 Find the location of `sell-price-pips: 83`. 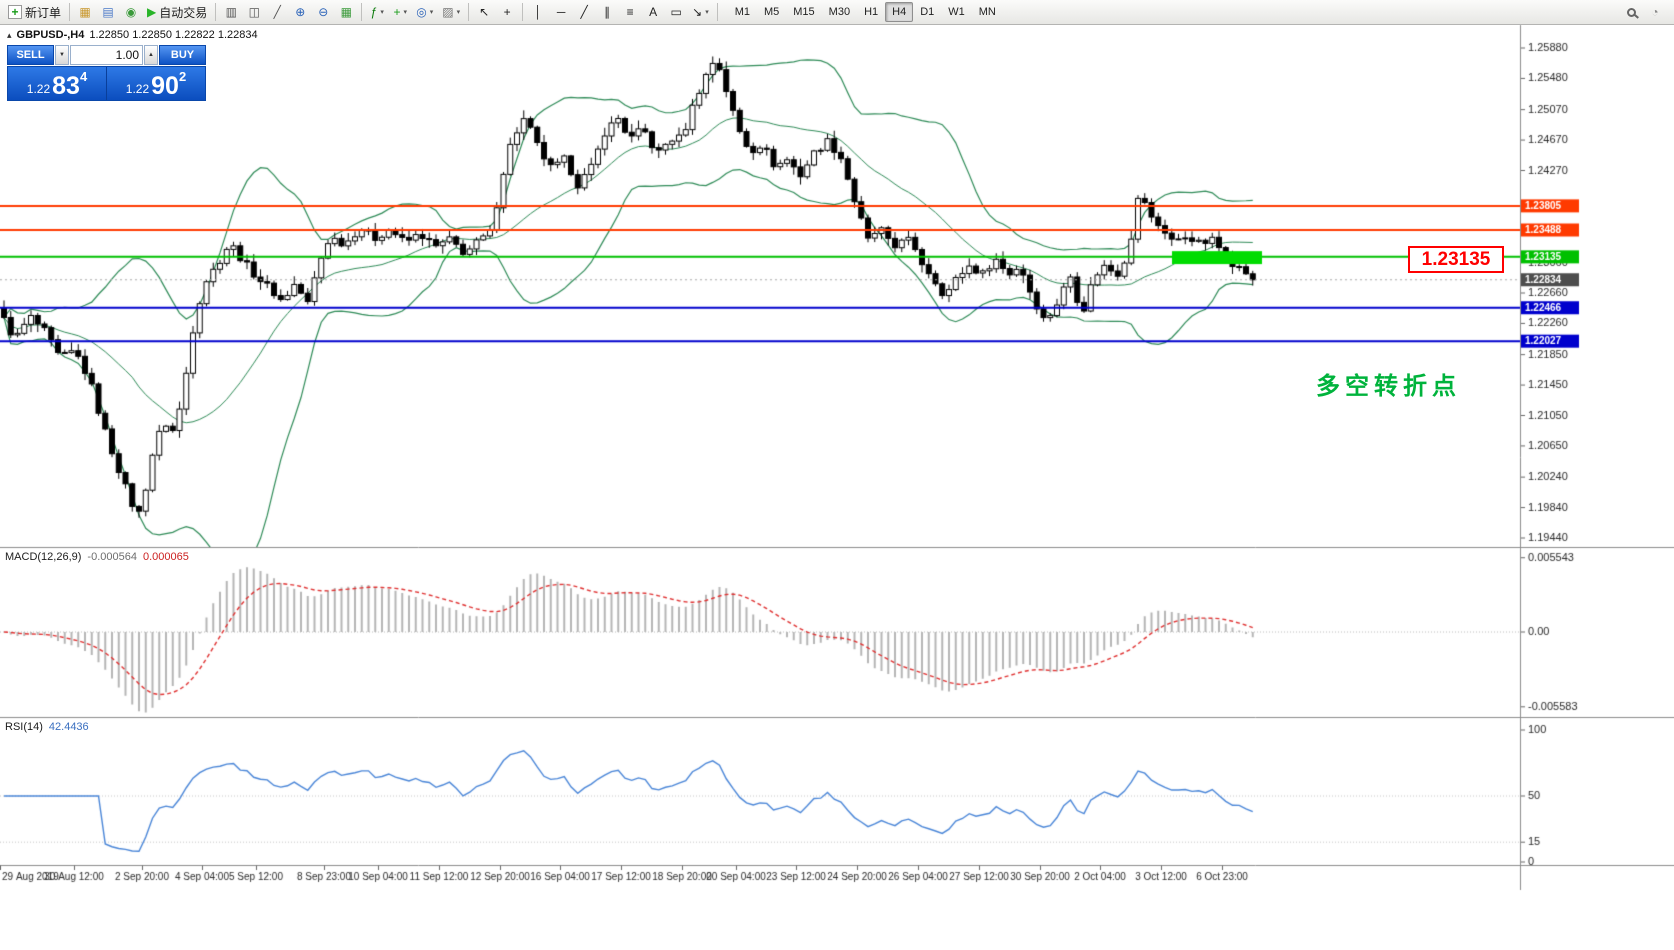

sell-price-pips: 83 is located at coordinates (66, 85).